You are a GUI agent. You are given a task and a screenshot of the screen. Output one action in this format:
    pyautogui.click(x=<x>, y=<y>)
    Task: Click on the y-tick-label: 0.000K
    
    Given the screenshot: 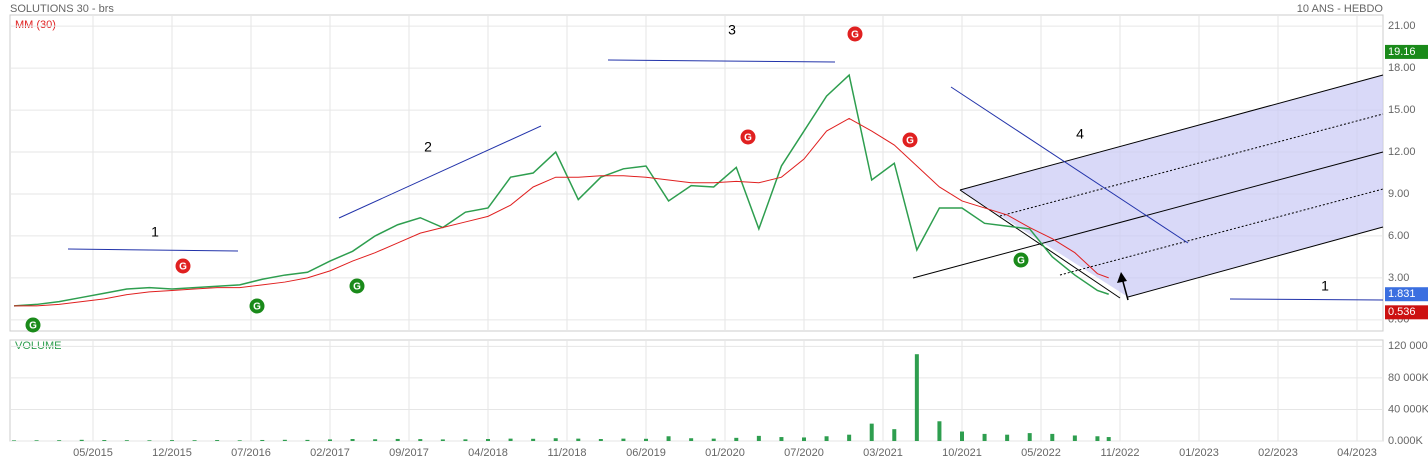 What is the action you would take?
    pyautogui.click(x=1406, y=441)
    